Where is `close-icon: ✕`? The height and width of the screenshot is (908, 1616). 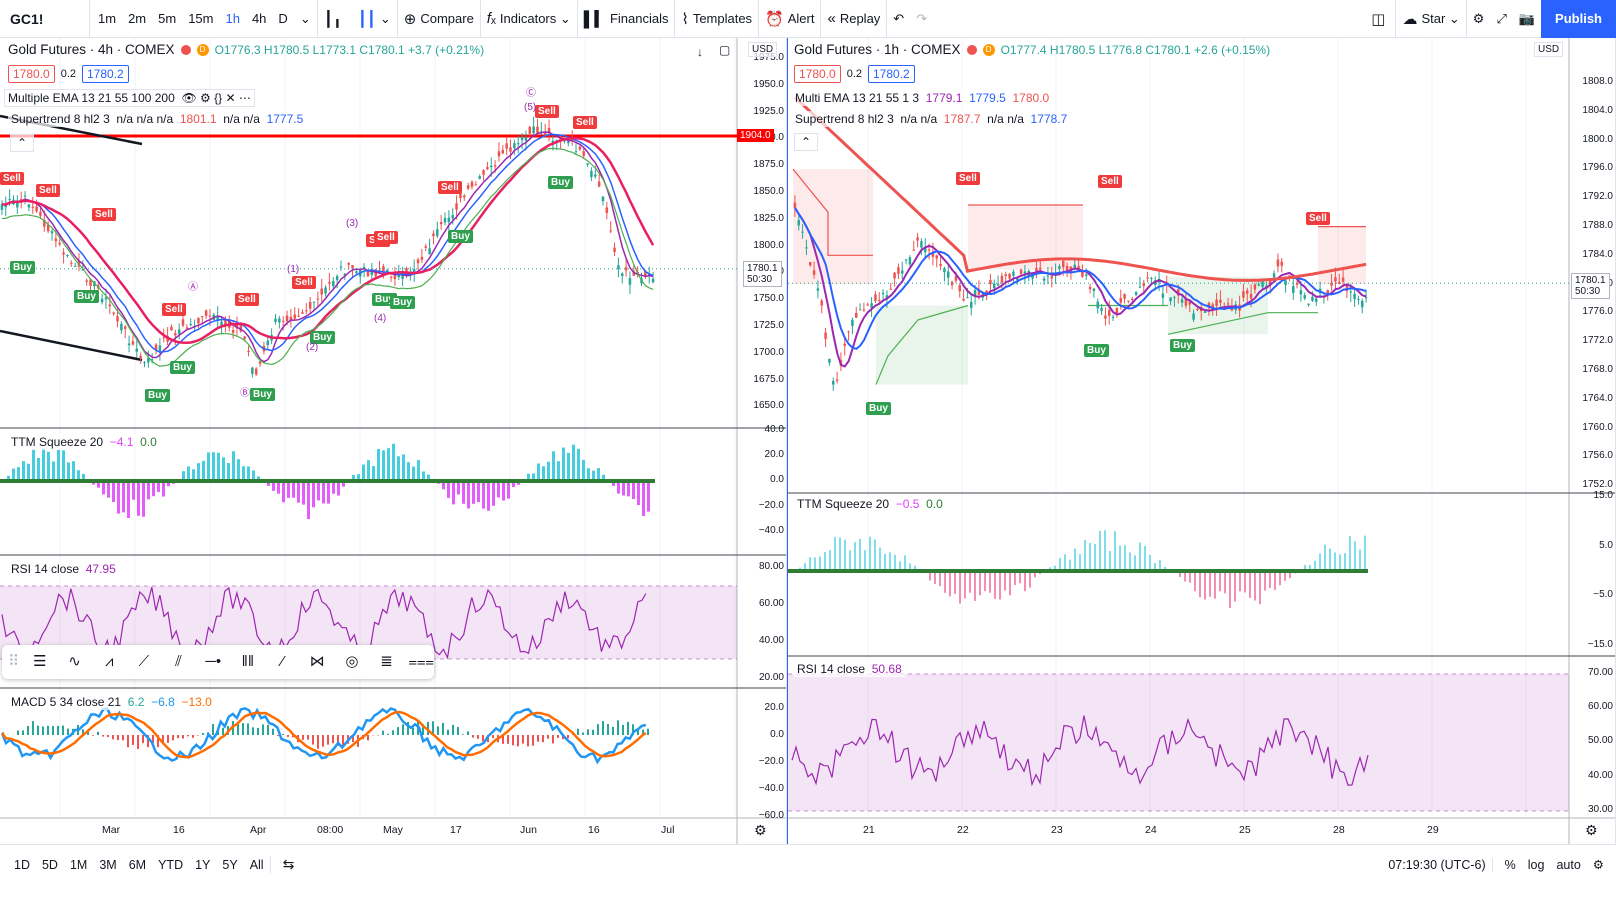 close-icon: ✕ is located at coordinates (230, 98).